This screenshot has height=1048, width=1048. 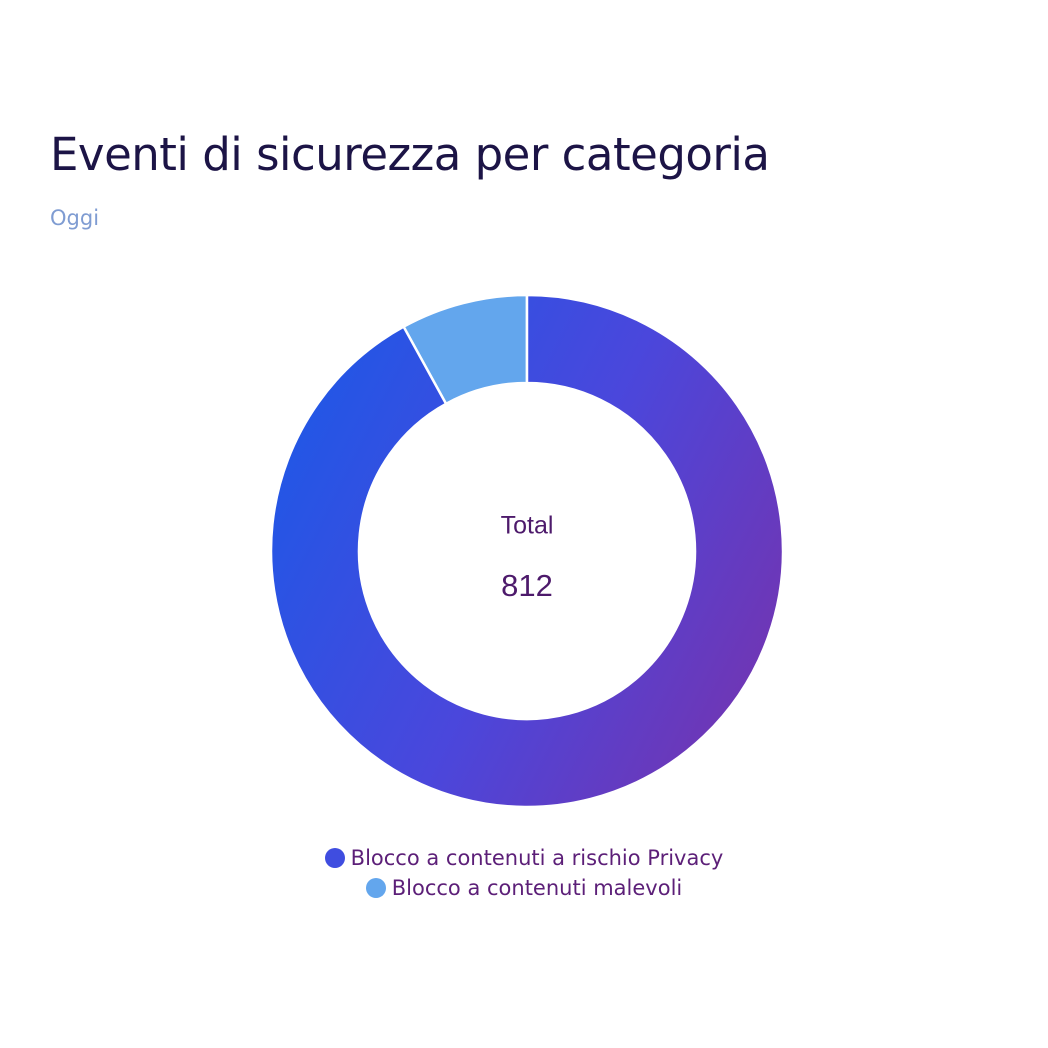 I want to click on legend-label: Blocco a contenuti malevoli, so click(x=537, y=888).